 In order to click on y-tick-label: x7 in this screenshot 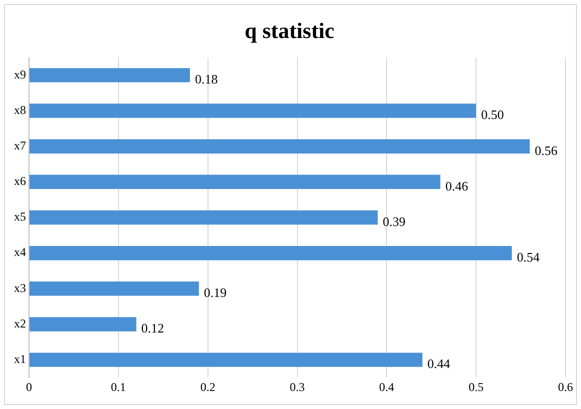, I will do `click(20, 145)`.